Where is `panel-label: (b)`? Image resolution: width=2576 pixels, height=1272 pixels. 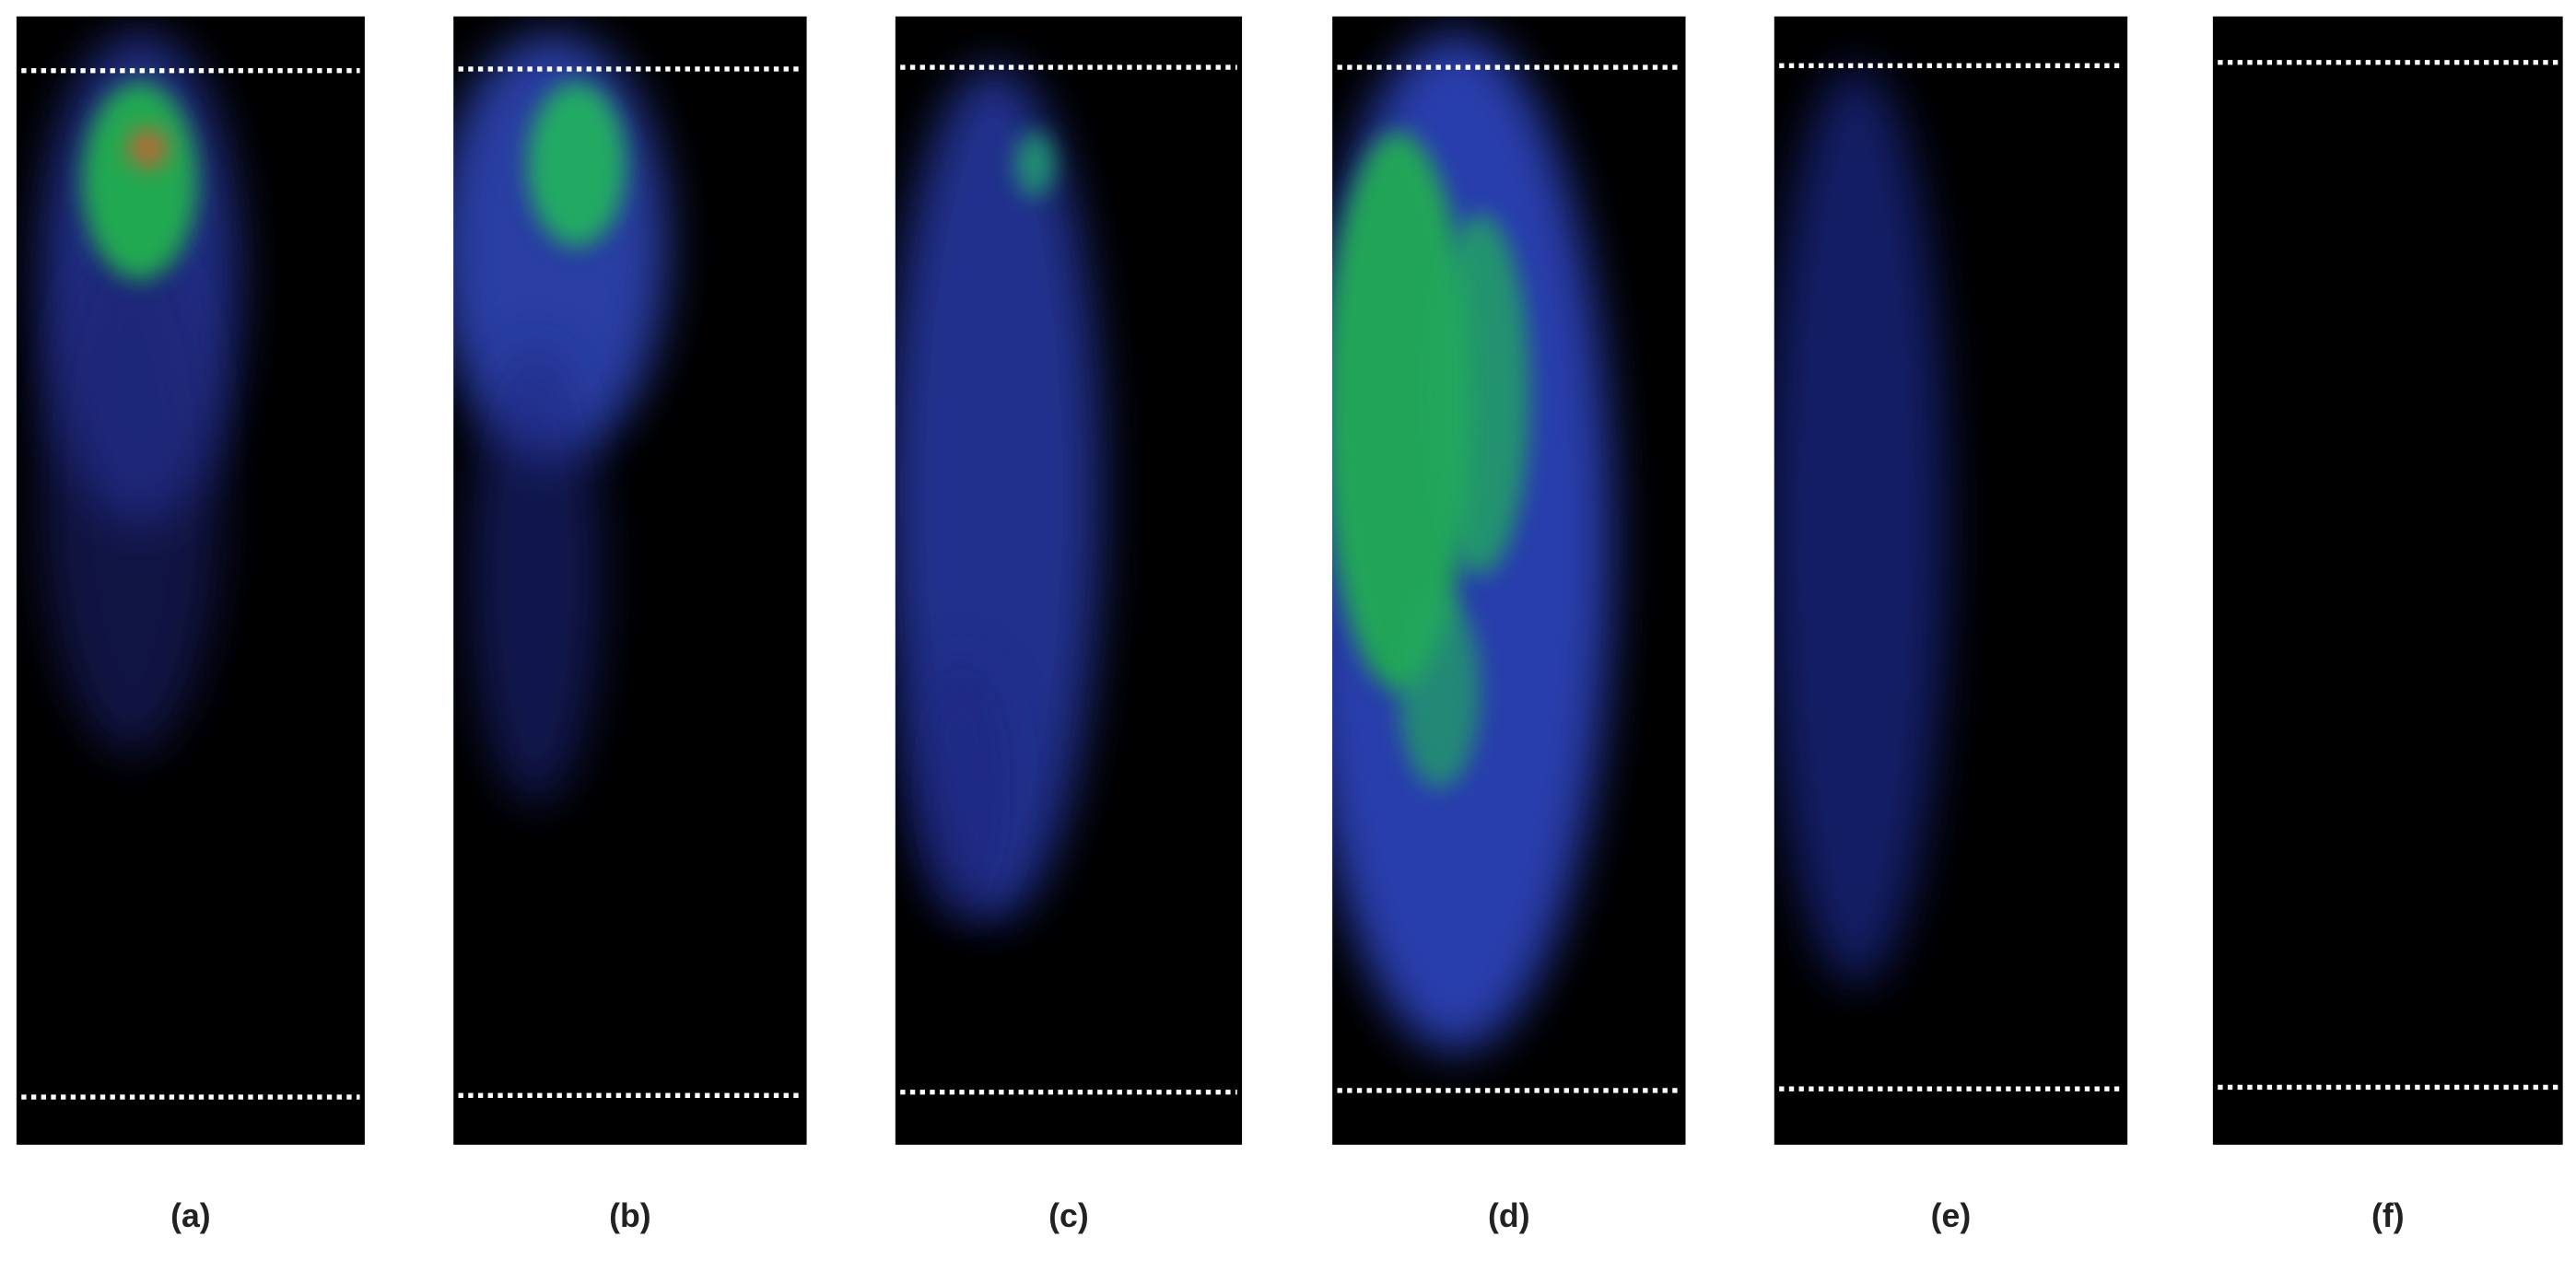 panel-label: (b) is located at coordinates (630, 1215).